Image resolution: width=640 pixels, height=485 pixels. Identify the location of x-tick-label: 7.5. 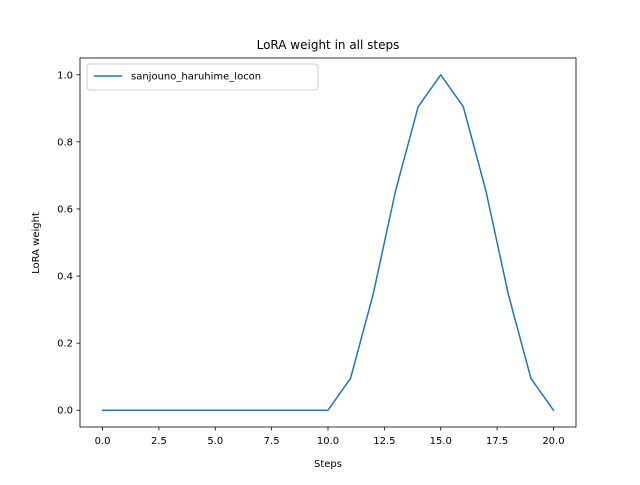
(272, 441).